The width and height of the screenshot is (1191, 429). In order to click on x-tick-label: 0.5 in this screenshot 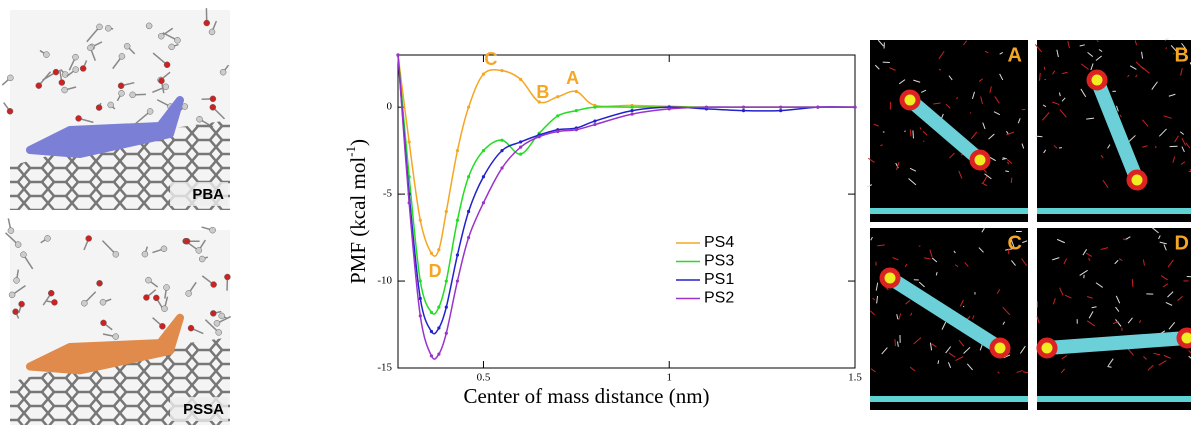, I will do `click(484, 378)`.